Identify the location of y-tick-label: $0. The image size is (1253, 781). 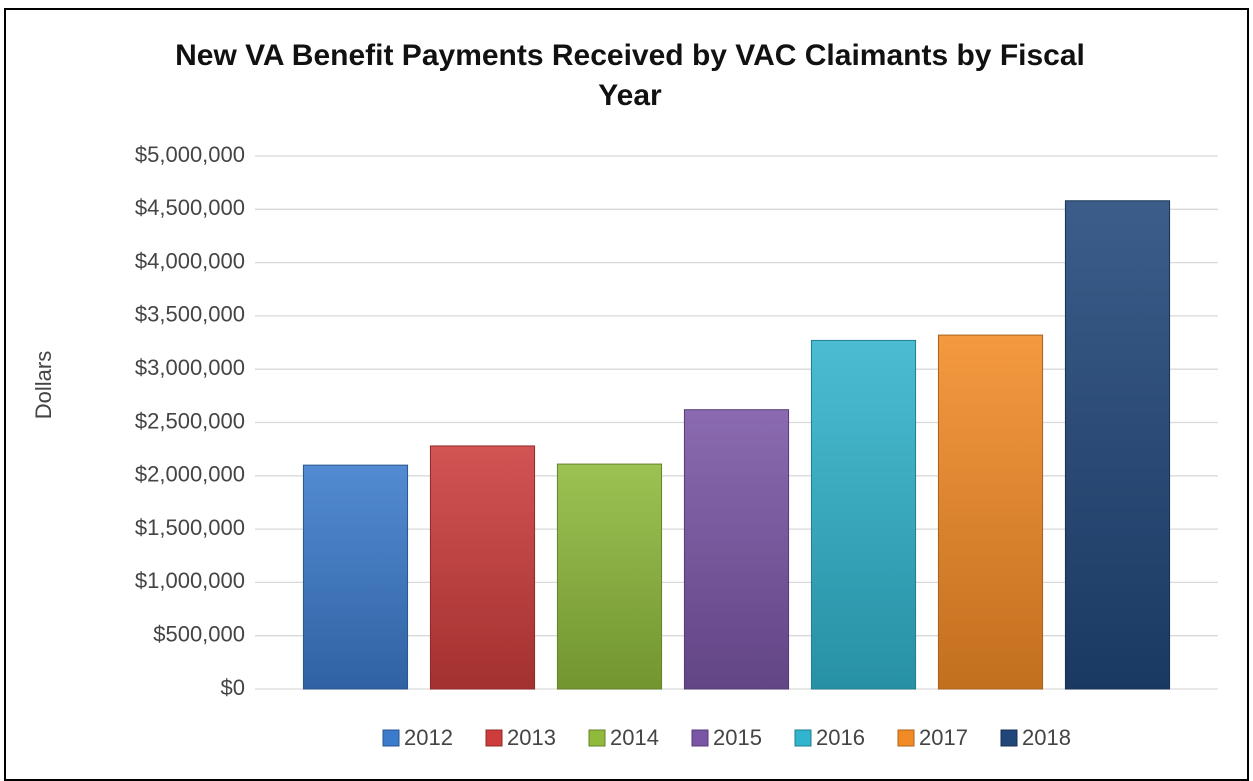
(233, 687).